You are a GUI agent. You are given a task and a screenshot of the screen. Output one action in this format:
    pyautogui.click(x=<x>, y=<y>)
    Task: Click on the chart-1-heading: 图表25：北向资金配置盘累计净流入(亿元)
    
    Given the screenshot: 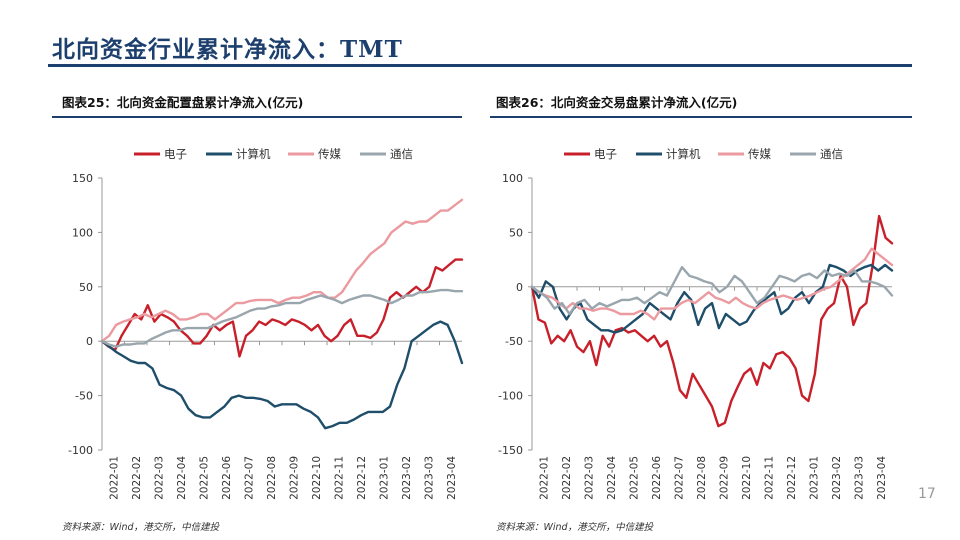 What is the action you would take?
    pyautogui.click(x=183, y=102)
    